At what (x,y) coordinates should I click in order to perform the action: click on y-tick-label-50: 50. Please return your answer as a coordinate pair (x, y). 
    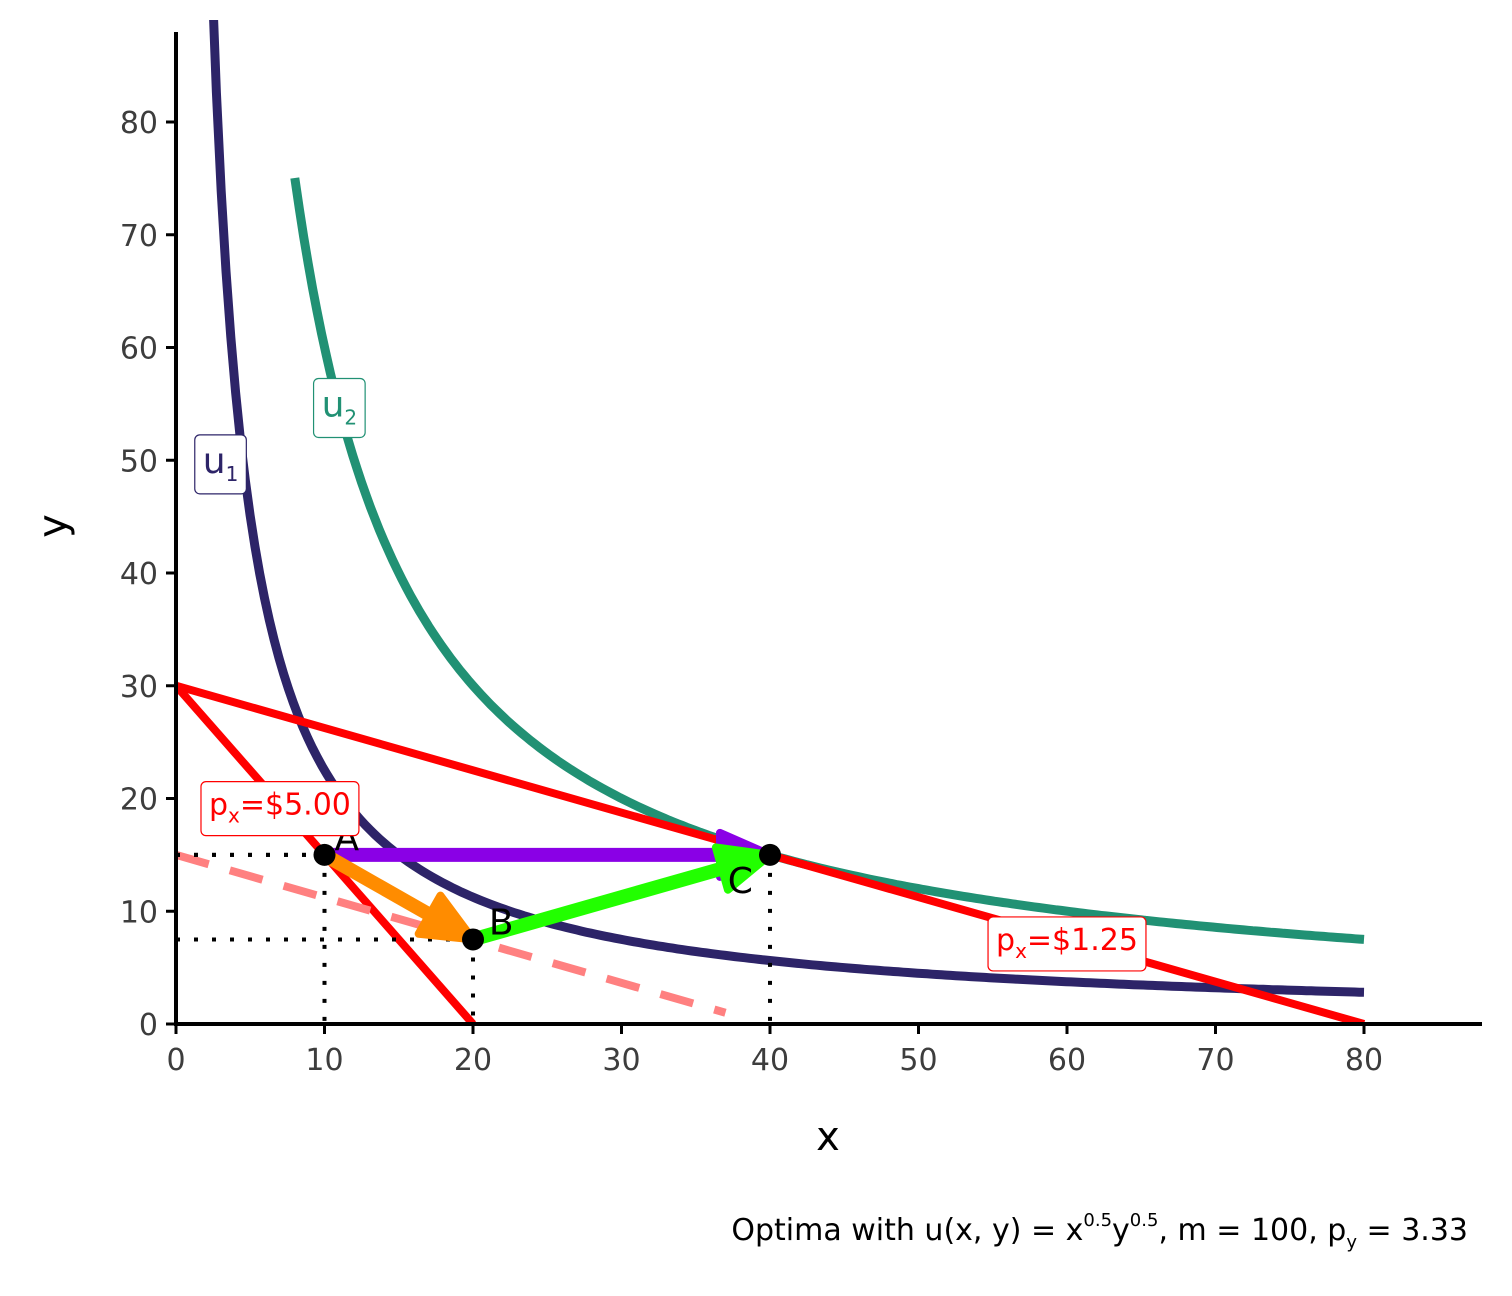
    Looking at the image, I should click on (139, 461).